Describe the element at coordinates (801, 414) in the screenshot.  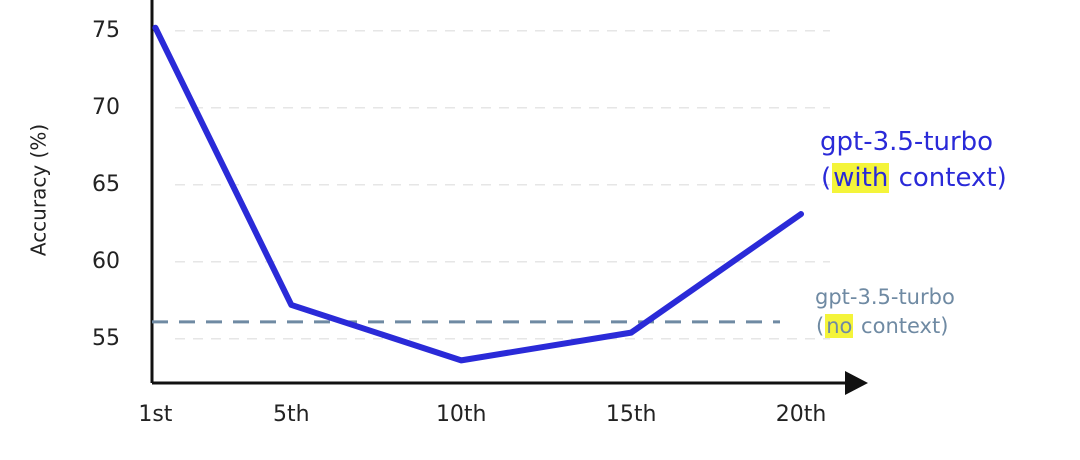
I see `x-tick-label: 20th` at that location.